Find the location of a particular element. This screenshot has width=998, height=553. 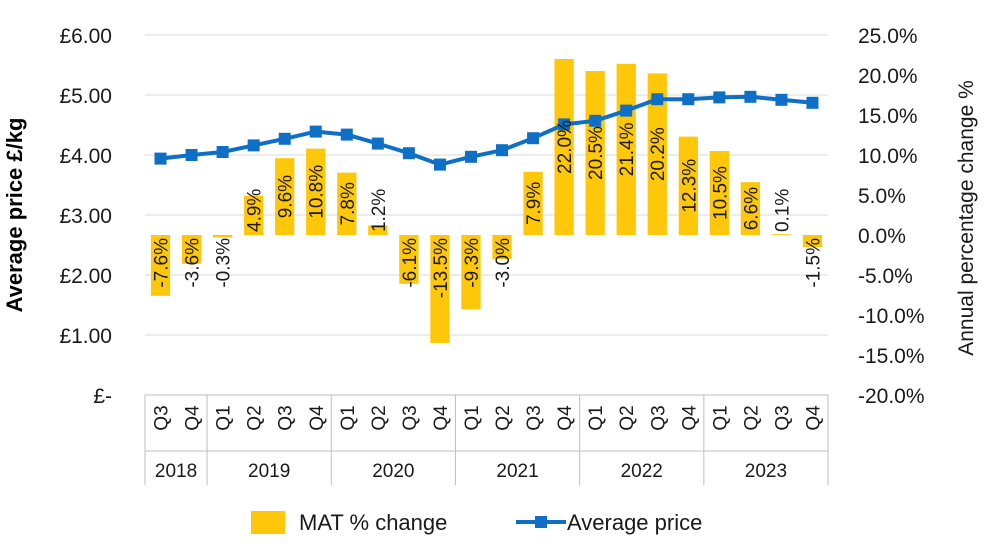

bar-data-label: -7.6% is located at coordinates (162, 263).